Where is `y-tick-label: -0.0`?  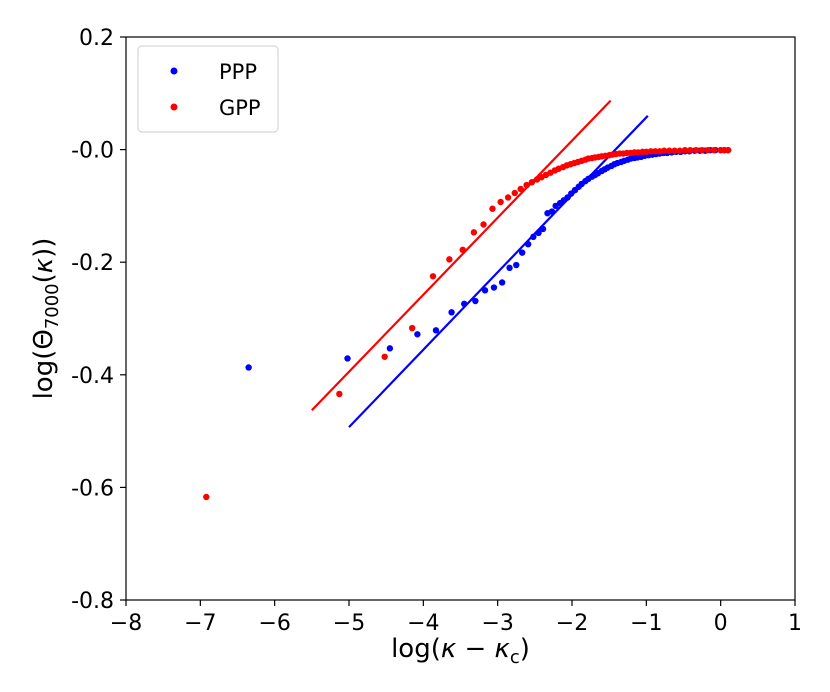 y-tick-label: -0.0 is located at coordinates (92, 151).